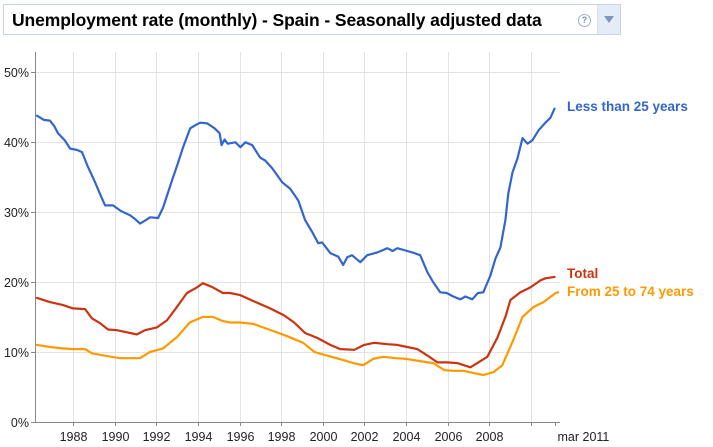 The image size is (713, 447). I want to click on x-tick-label: 2000, so click(324, 437).